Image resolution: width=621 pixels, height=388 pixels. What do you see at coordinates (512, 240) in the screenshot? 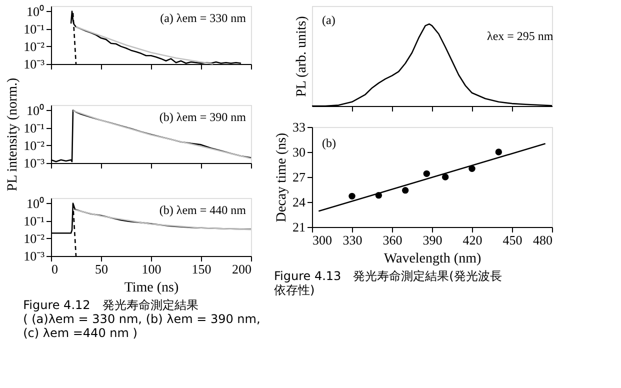
I see `x-tick-label: 450` at bounding box center [512, 240].